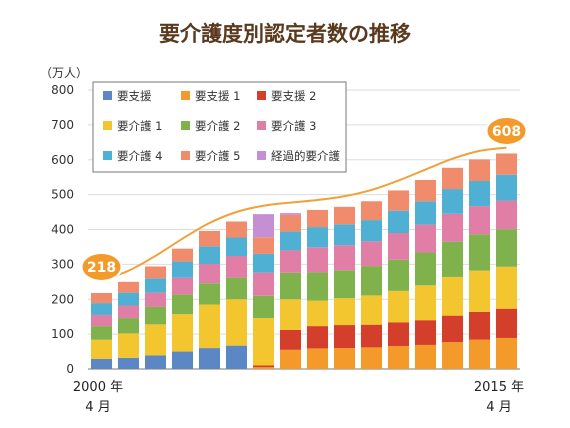 The image size is (570, 428). What do you see at coordinates (62, 264) in the screenshot?
I see `y-tick-label: 300` at bounding box center [62, 264].